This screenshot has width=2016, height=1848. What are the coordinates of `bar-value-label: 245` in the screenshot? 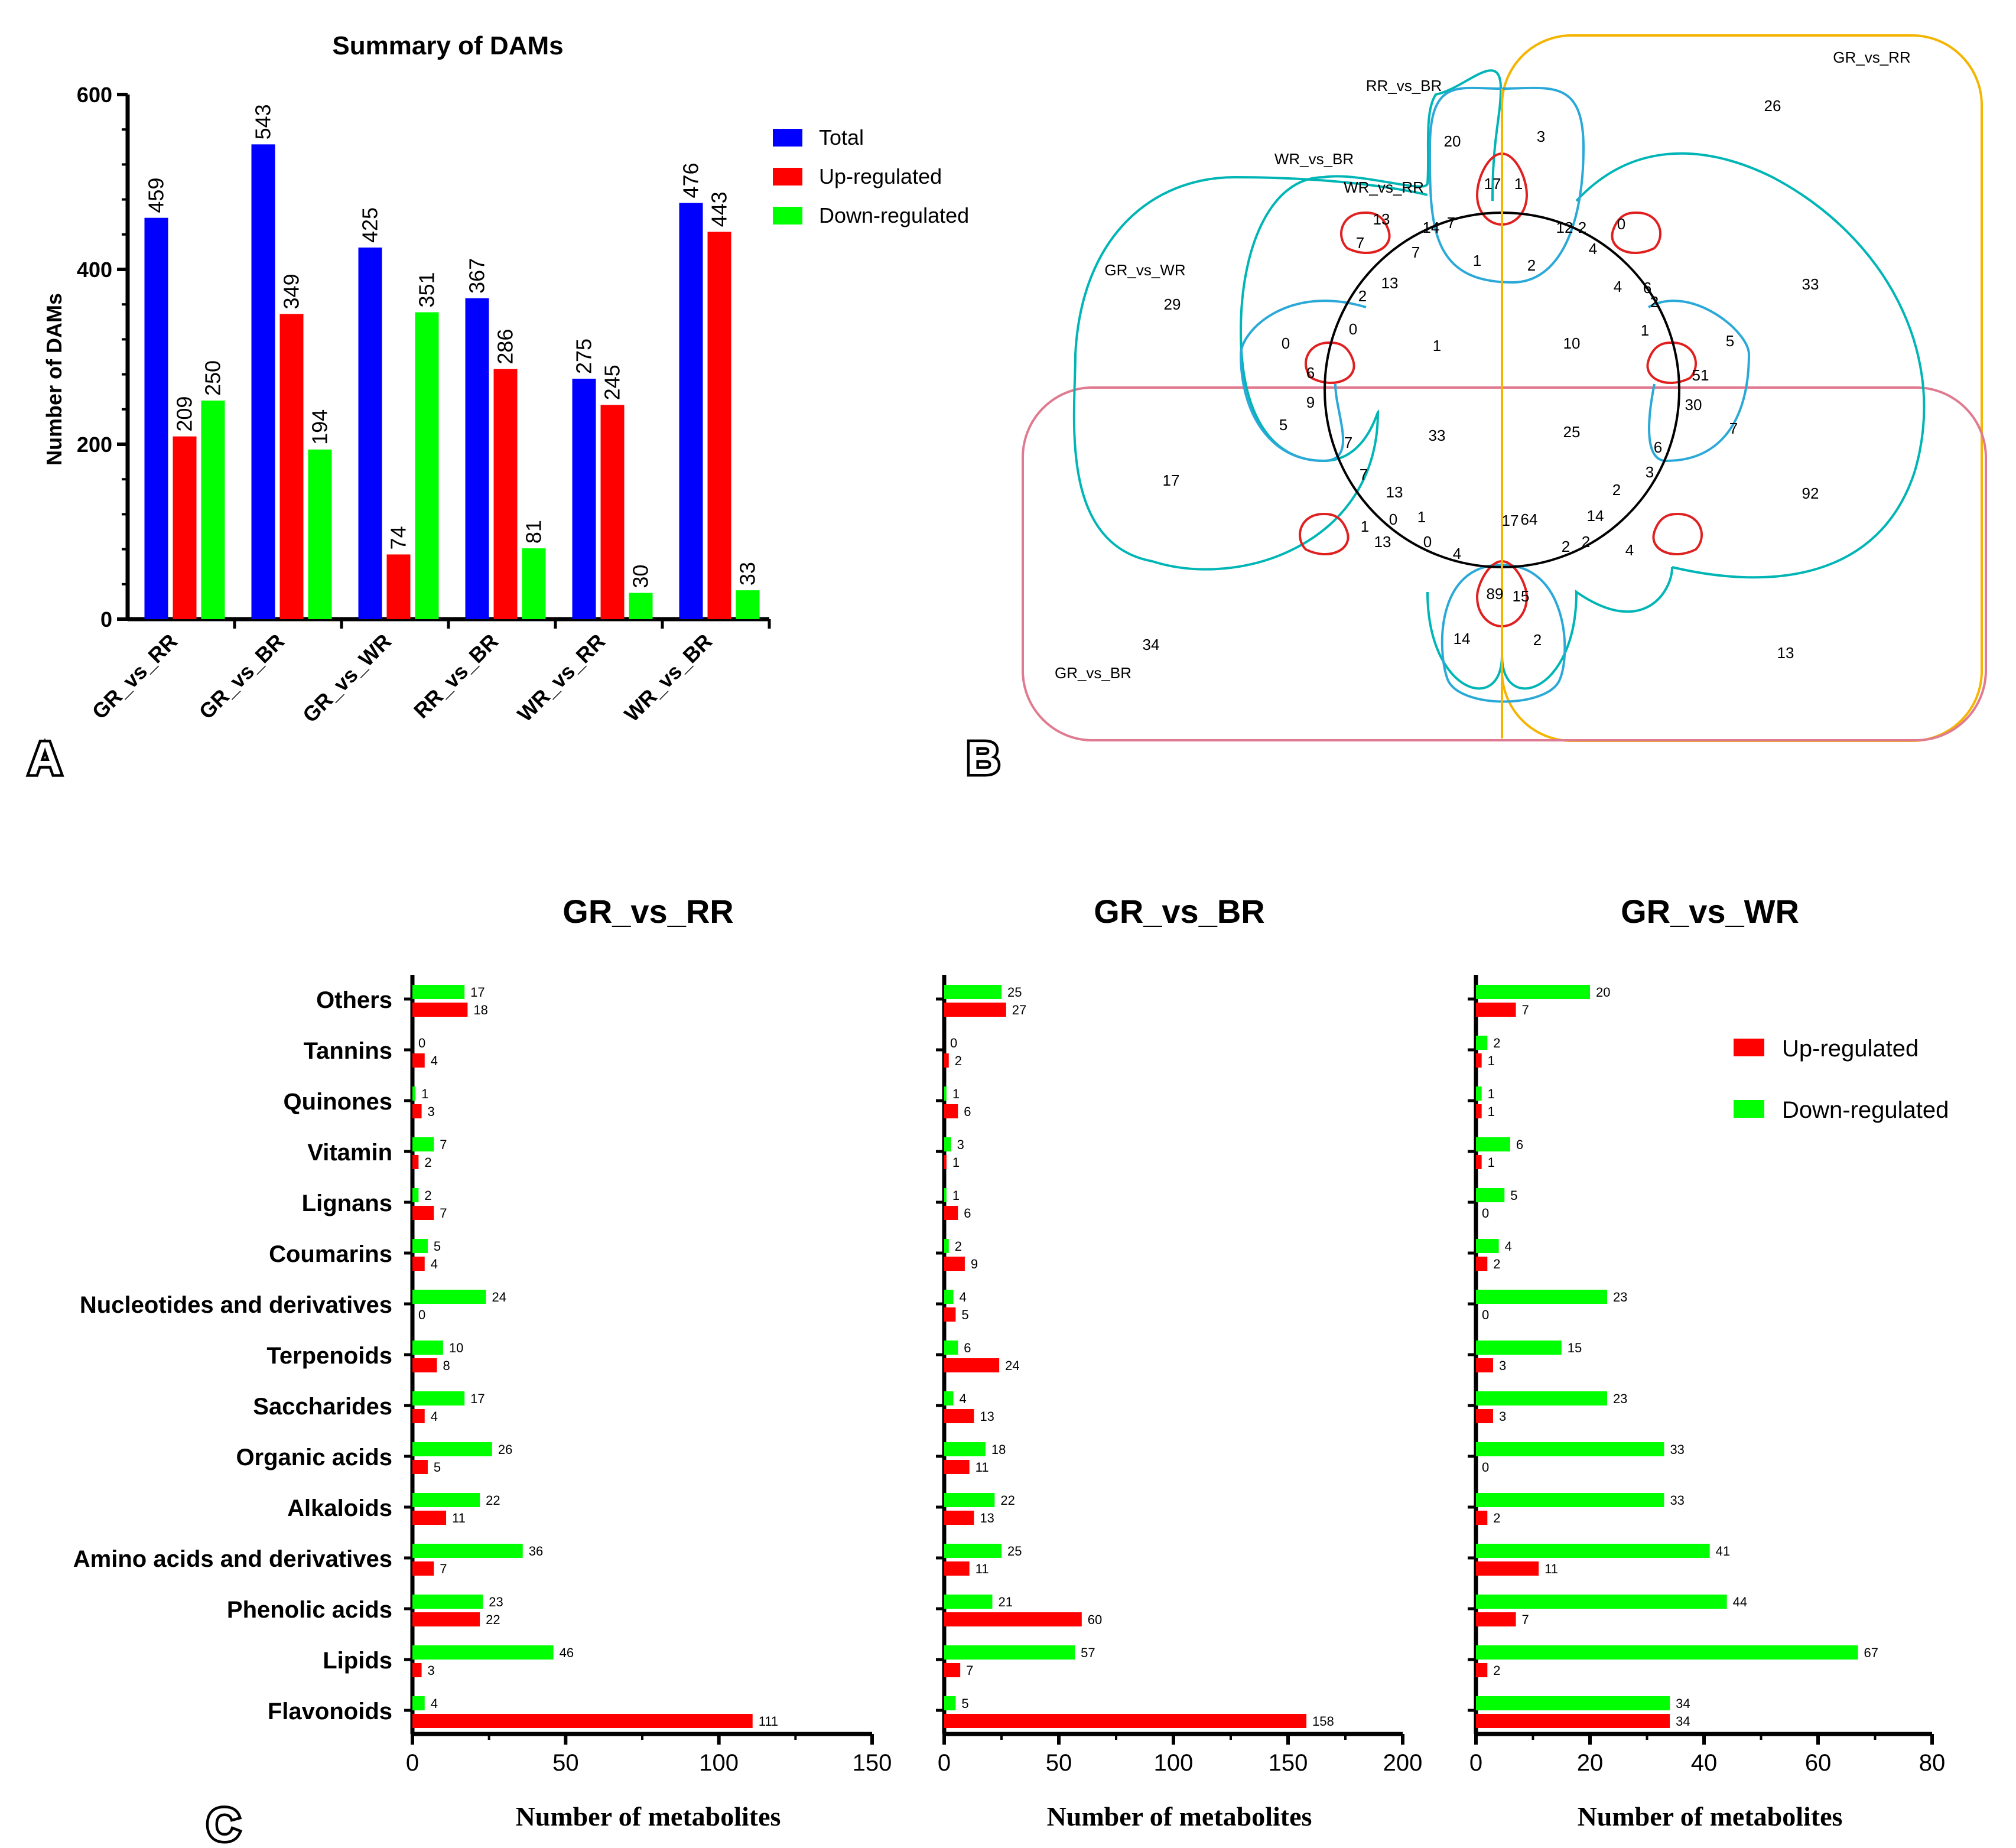 It's located at (612, 382).